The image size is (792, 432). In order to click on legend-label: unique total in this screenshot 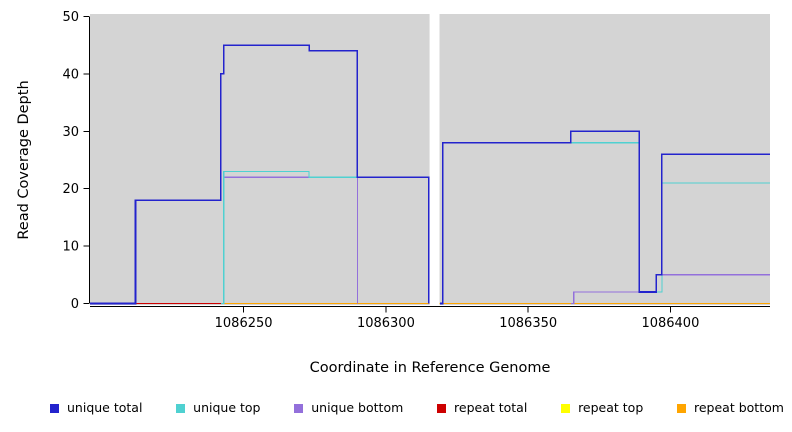, I will do `click(105, 407)`.